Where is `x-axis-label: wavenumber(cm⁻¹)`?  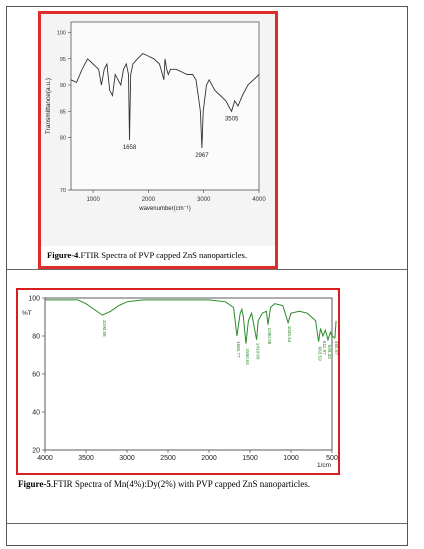 x-axis-label: wavenumber(cm⁻¹) is located at coordinates (164, 209).